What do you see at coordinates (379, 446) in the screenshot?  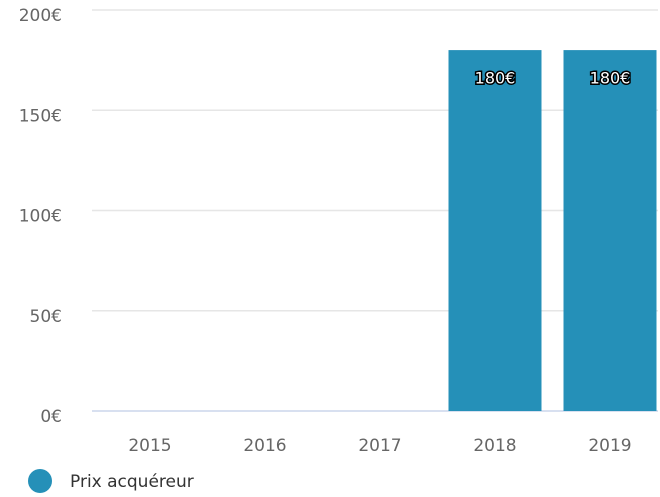 I see `x-tick-label: 2017` at bounding box center [379, 446].